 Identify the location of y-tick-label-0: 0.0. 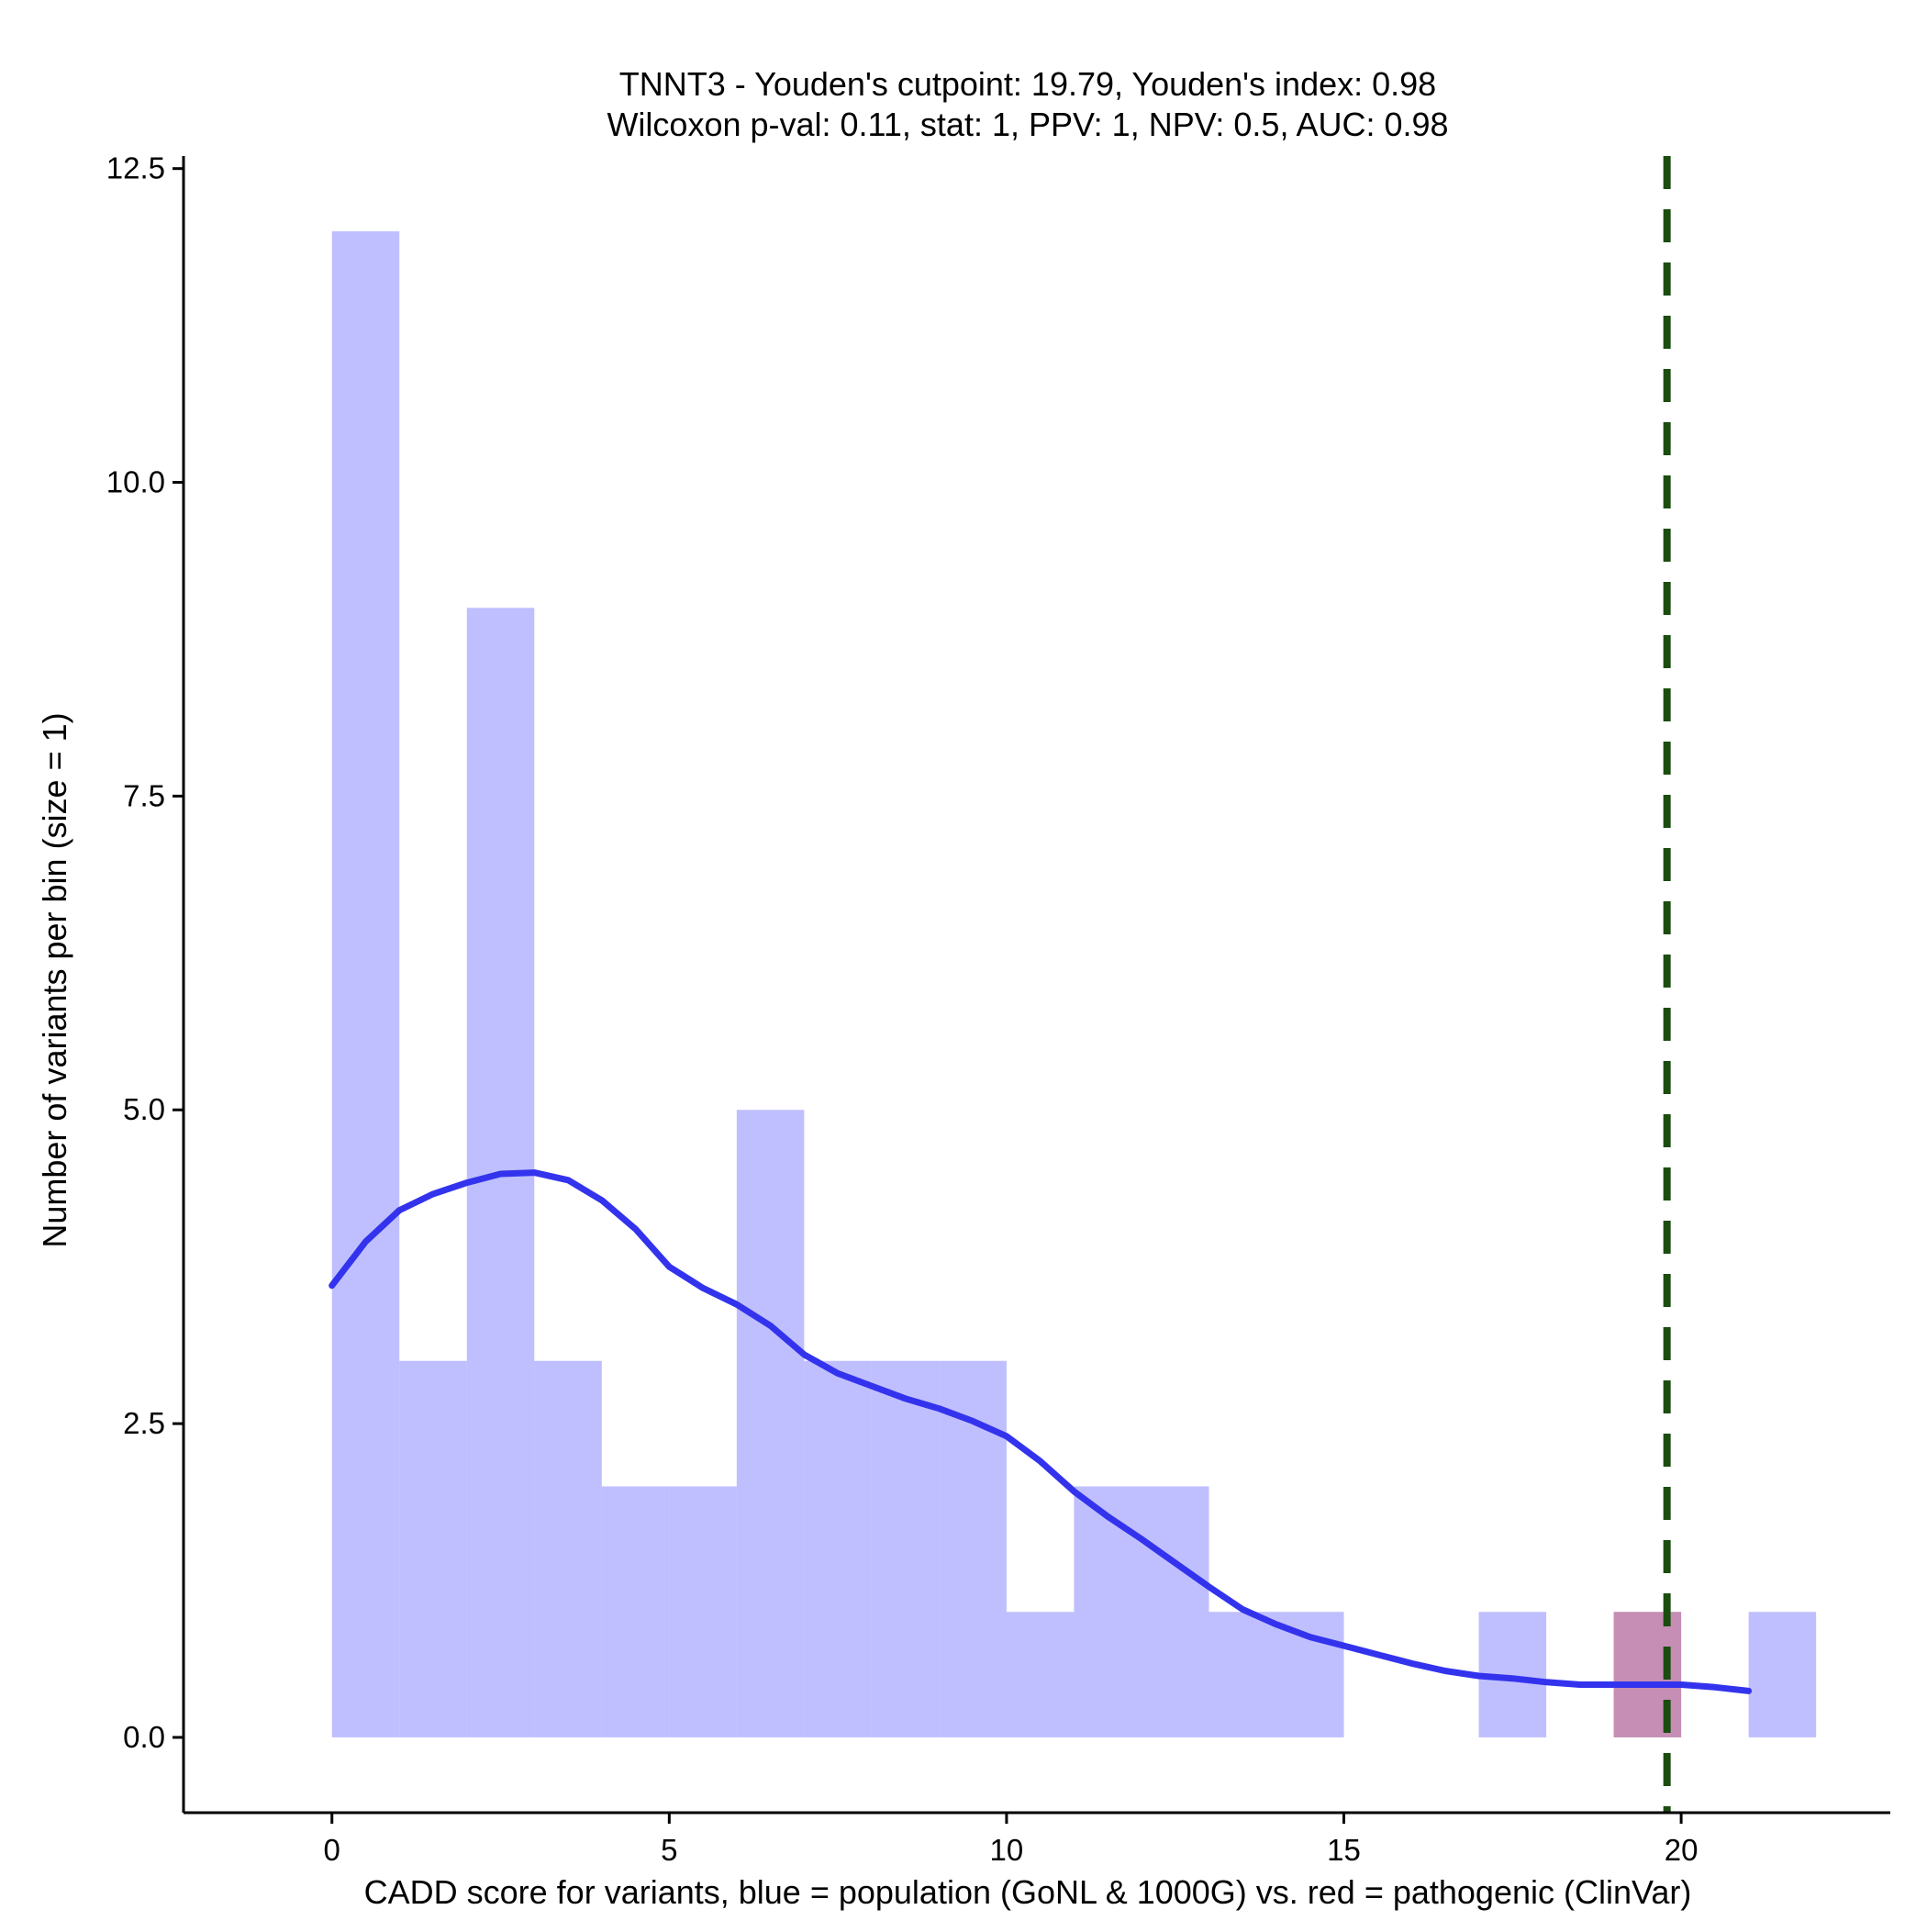
(144, 1737).